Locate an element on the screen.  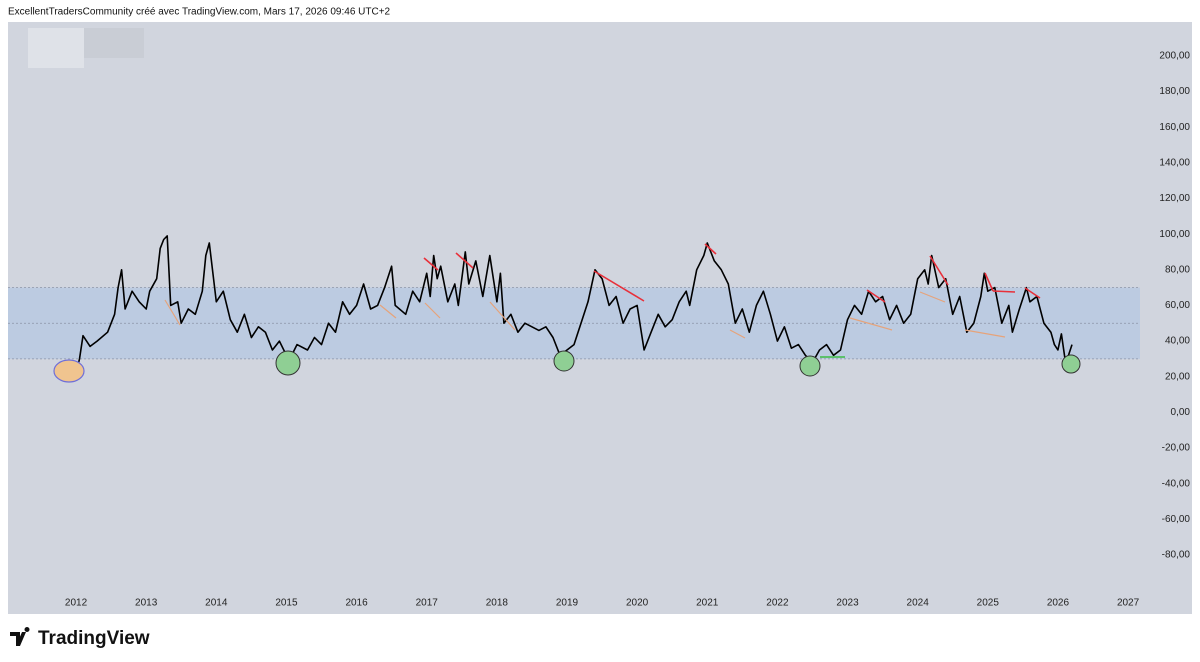
y-tick-label: 180,00 is located at coordinates (1174, 91).